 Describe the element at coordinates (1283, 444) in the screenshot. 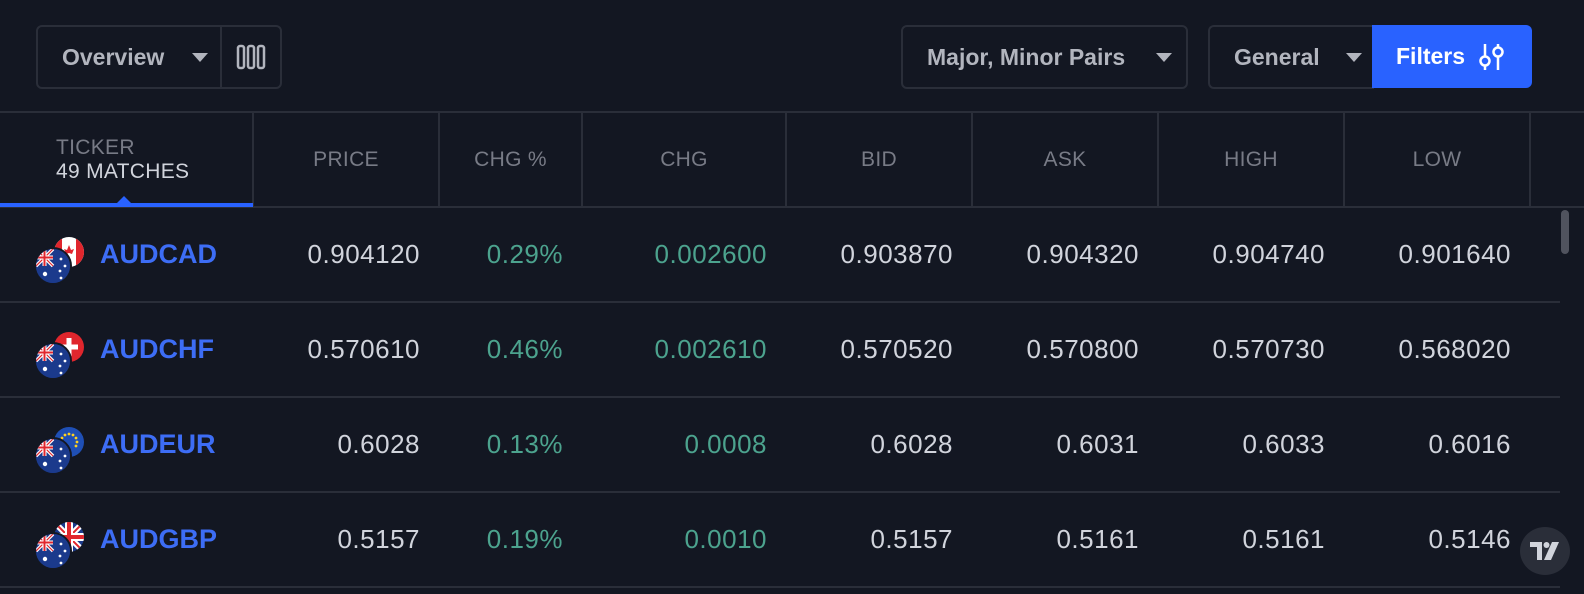

I see `cell-high: 0.6033` at that location.